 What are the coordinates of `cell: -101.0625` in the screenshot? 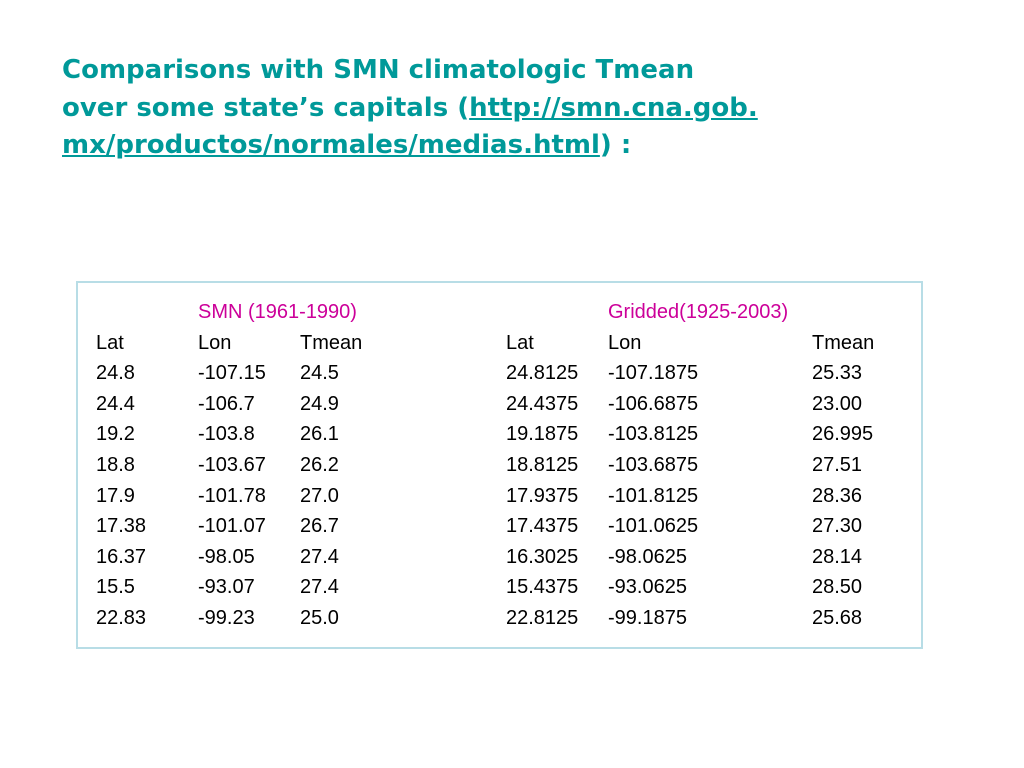 It's located at (653, 526).